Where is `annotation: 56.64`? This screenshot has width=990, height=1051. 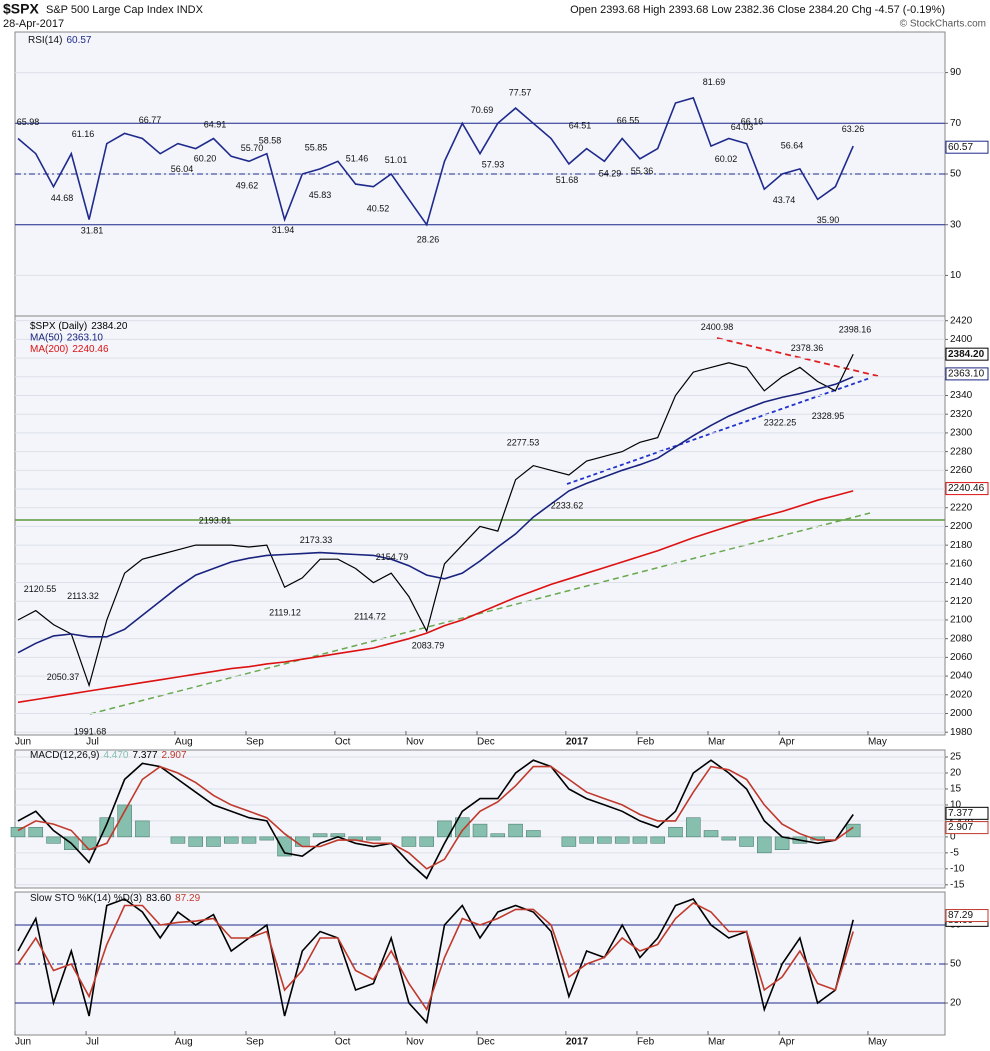
annotation: 56.64 is located at coordinates (792, 146).